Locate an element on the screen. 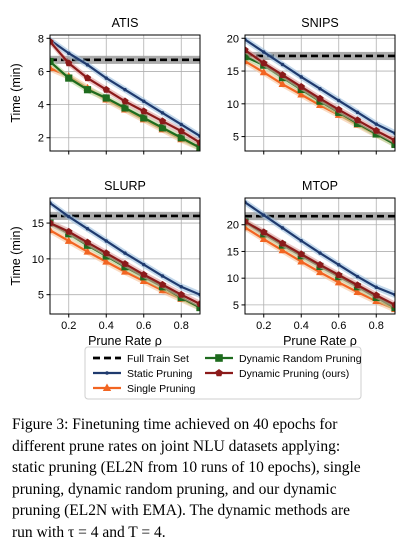 The height and width of the screenshot is (555, 415). chart-title: SNIPS is located at coordinates (320, 23).